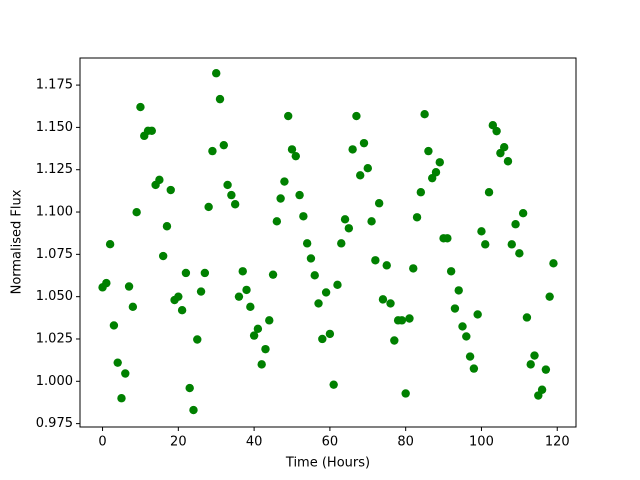  Describe the element at coordinates (330, 442) in the screenshot. I see `x-tick-label: 60` at that location.